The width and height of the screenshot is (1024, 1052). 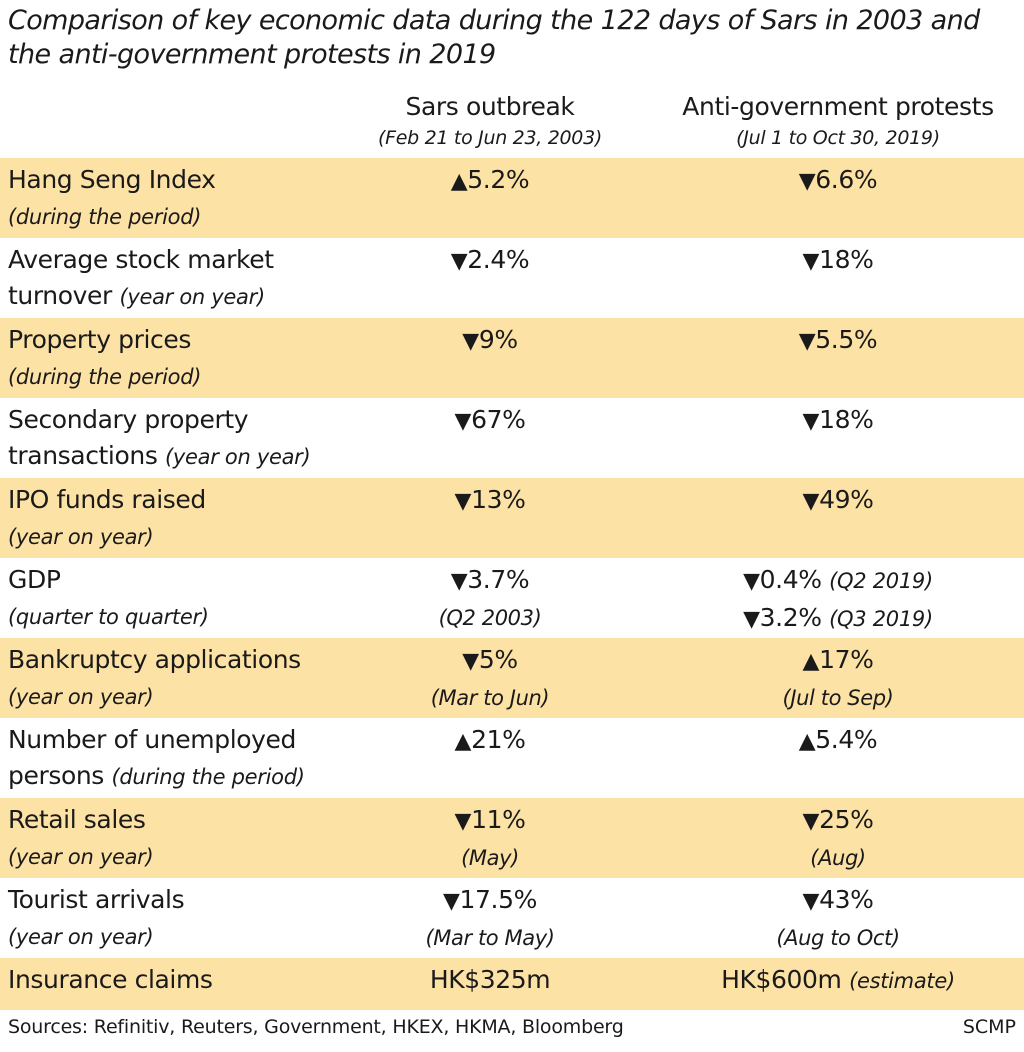 What do you see at coordinates (128, 419) in the screenshot?
I see `label-text: Secondary property` at bounding box center [128, 419].